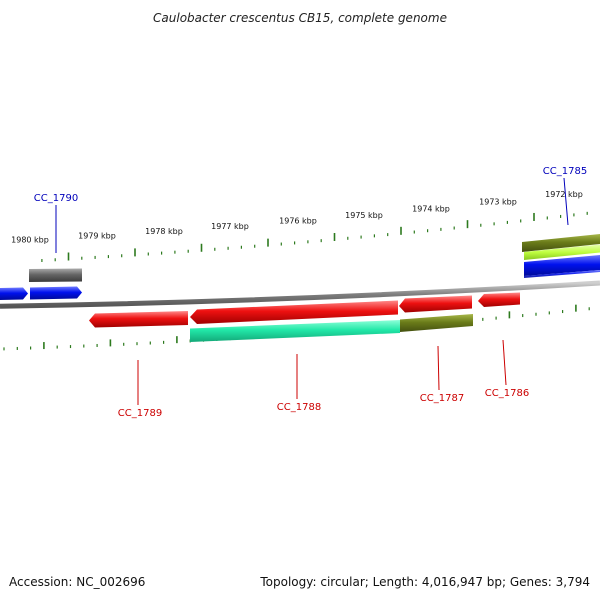  Describe the element at coordinates (431, 208) in the screenshot. I see `tick-label: 1974 kbp` at that location.